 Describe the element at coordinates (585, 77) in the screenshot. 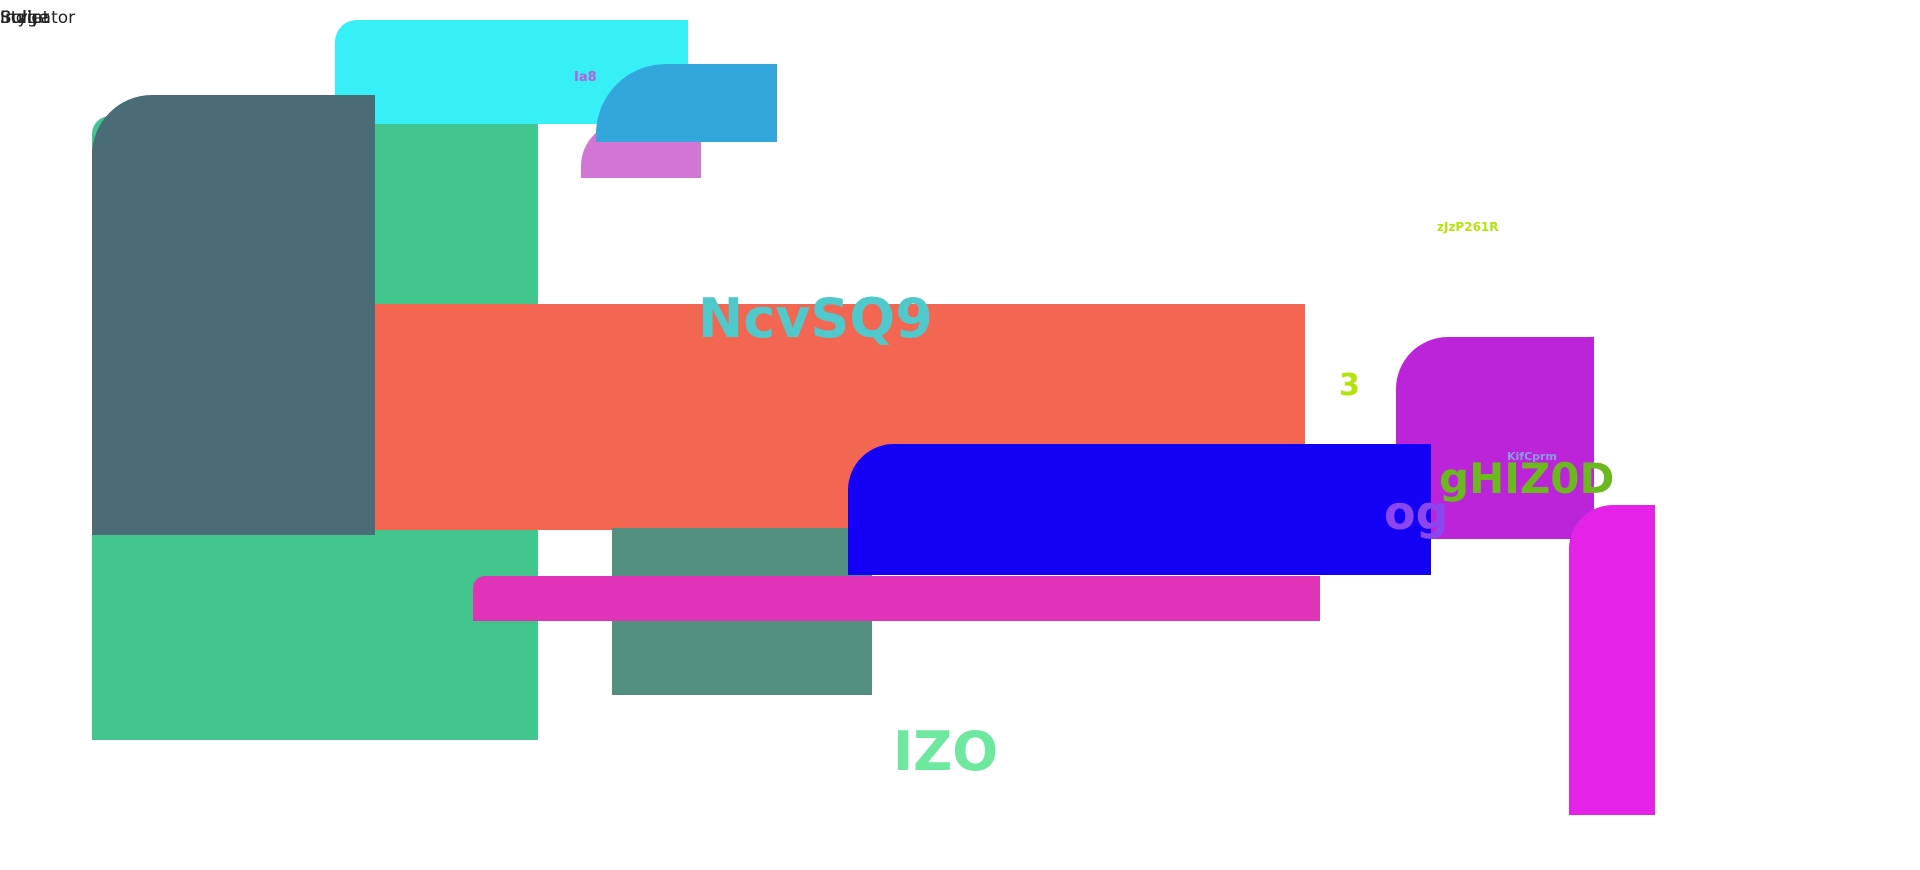

I see `label-ia8: Ia8` at that location.